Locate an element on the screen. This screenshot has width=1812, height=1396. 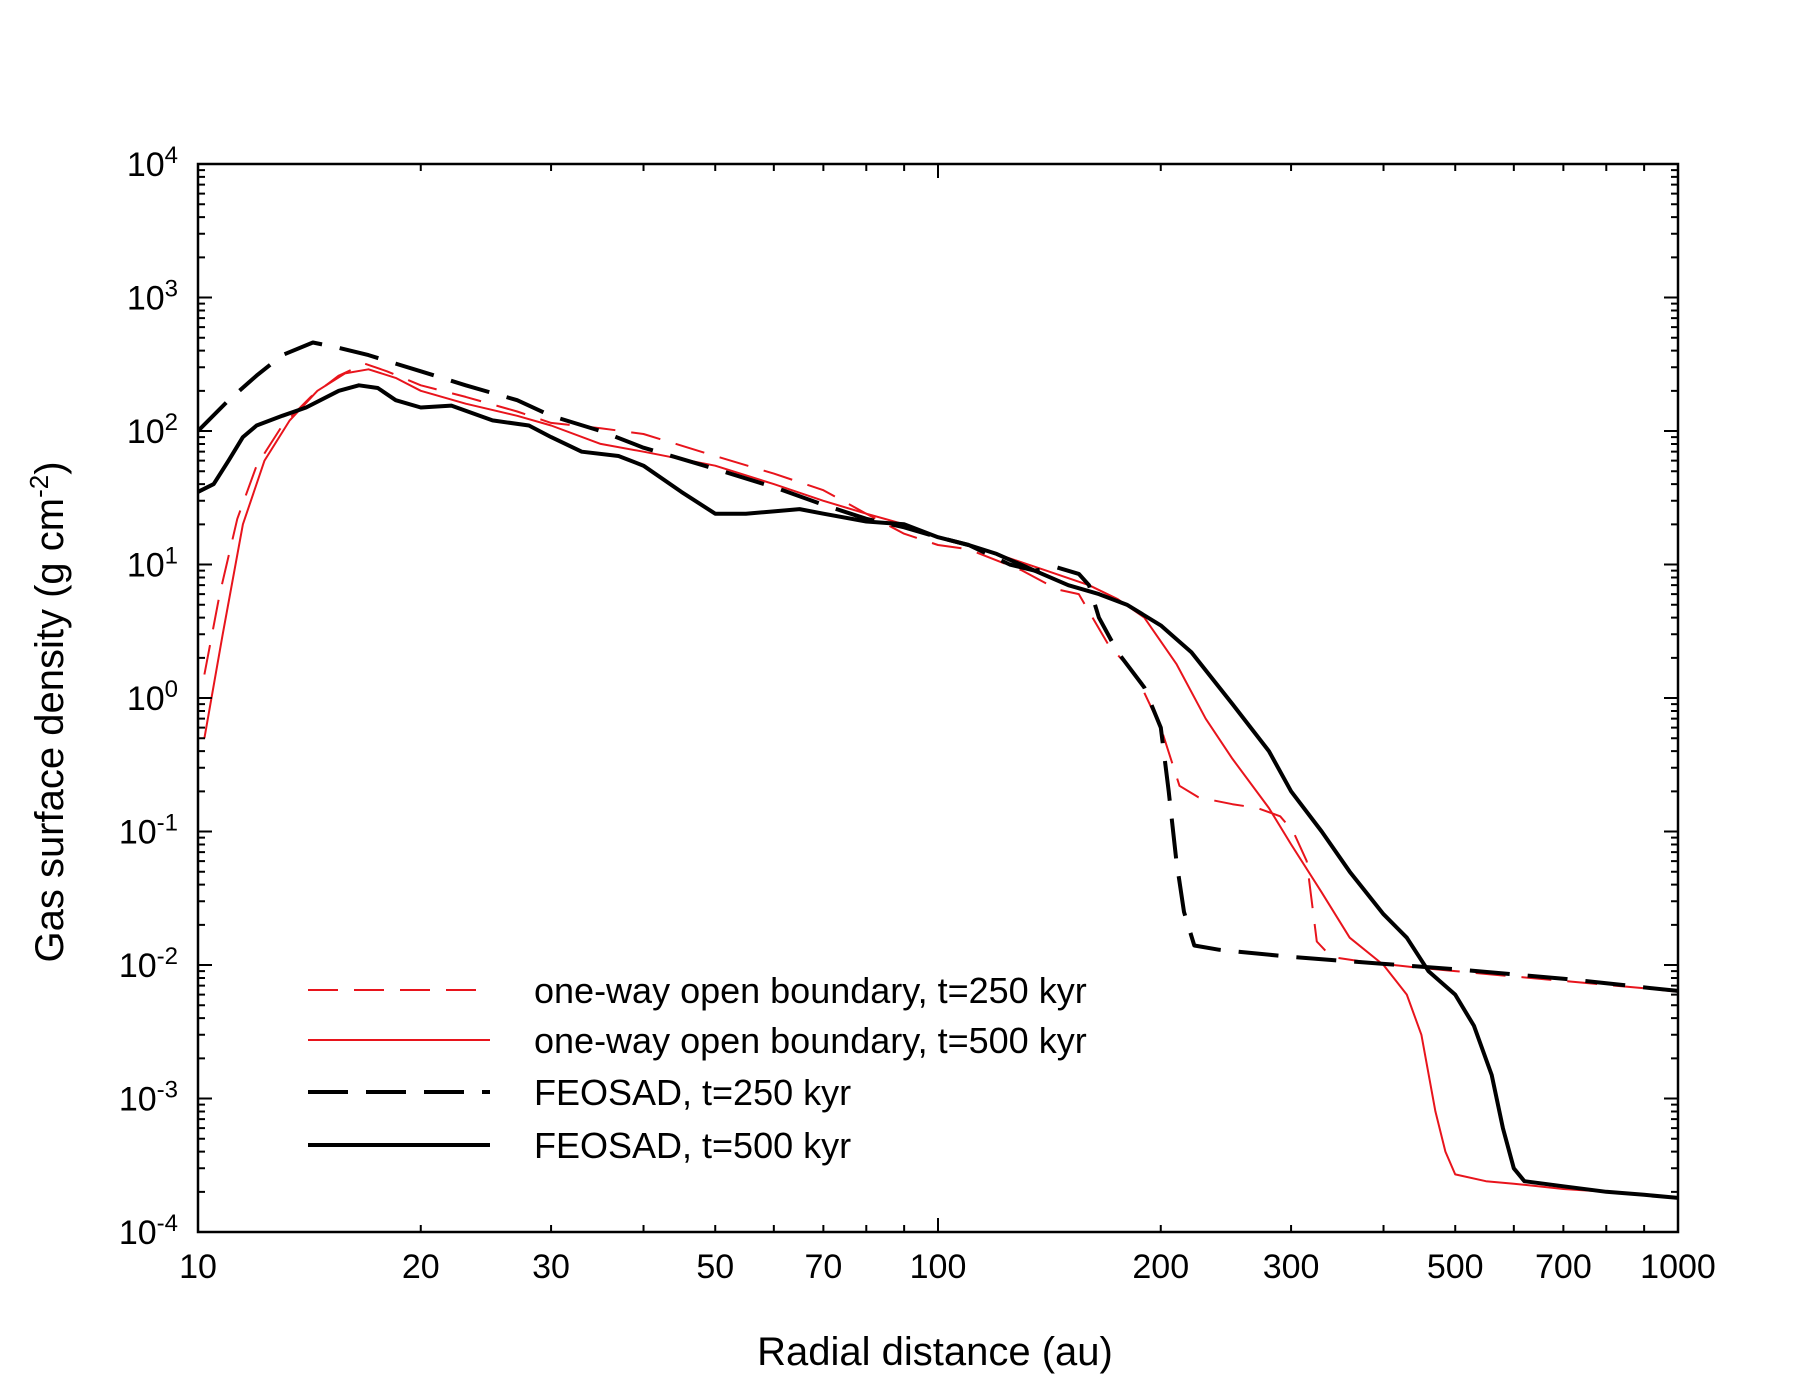
y-axis-title-main: Gas surface density (g cm is located at coordinates (50, 730).